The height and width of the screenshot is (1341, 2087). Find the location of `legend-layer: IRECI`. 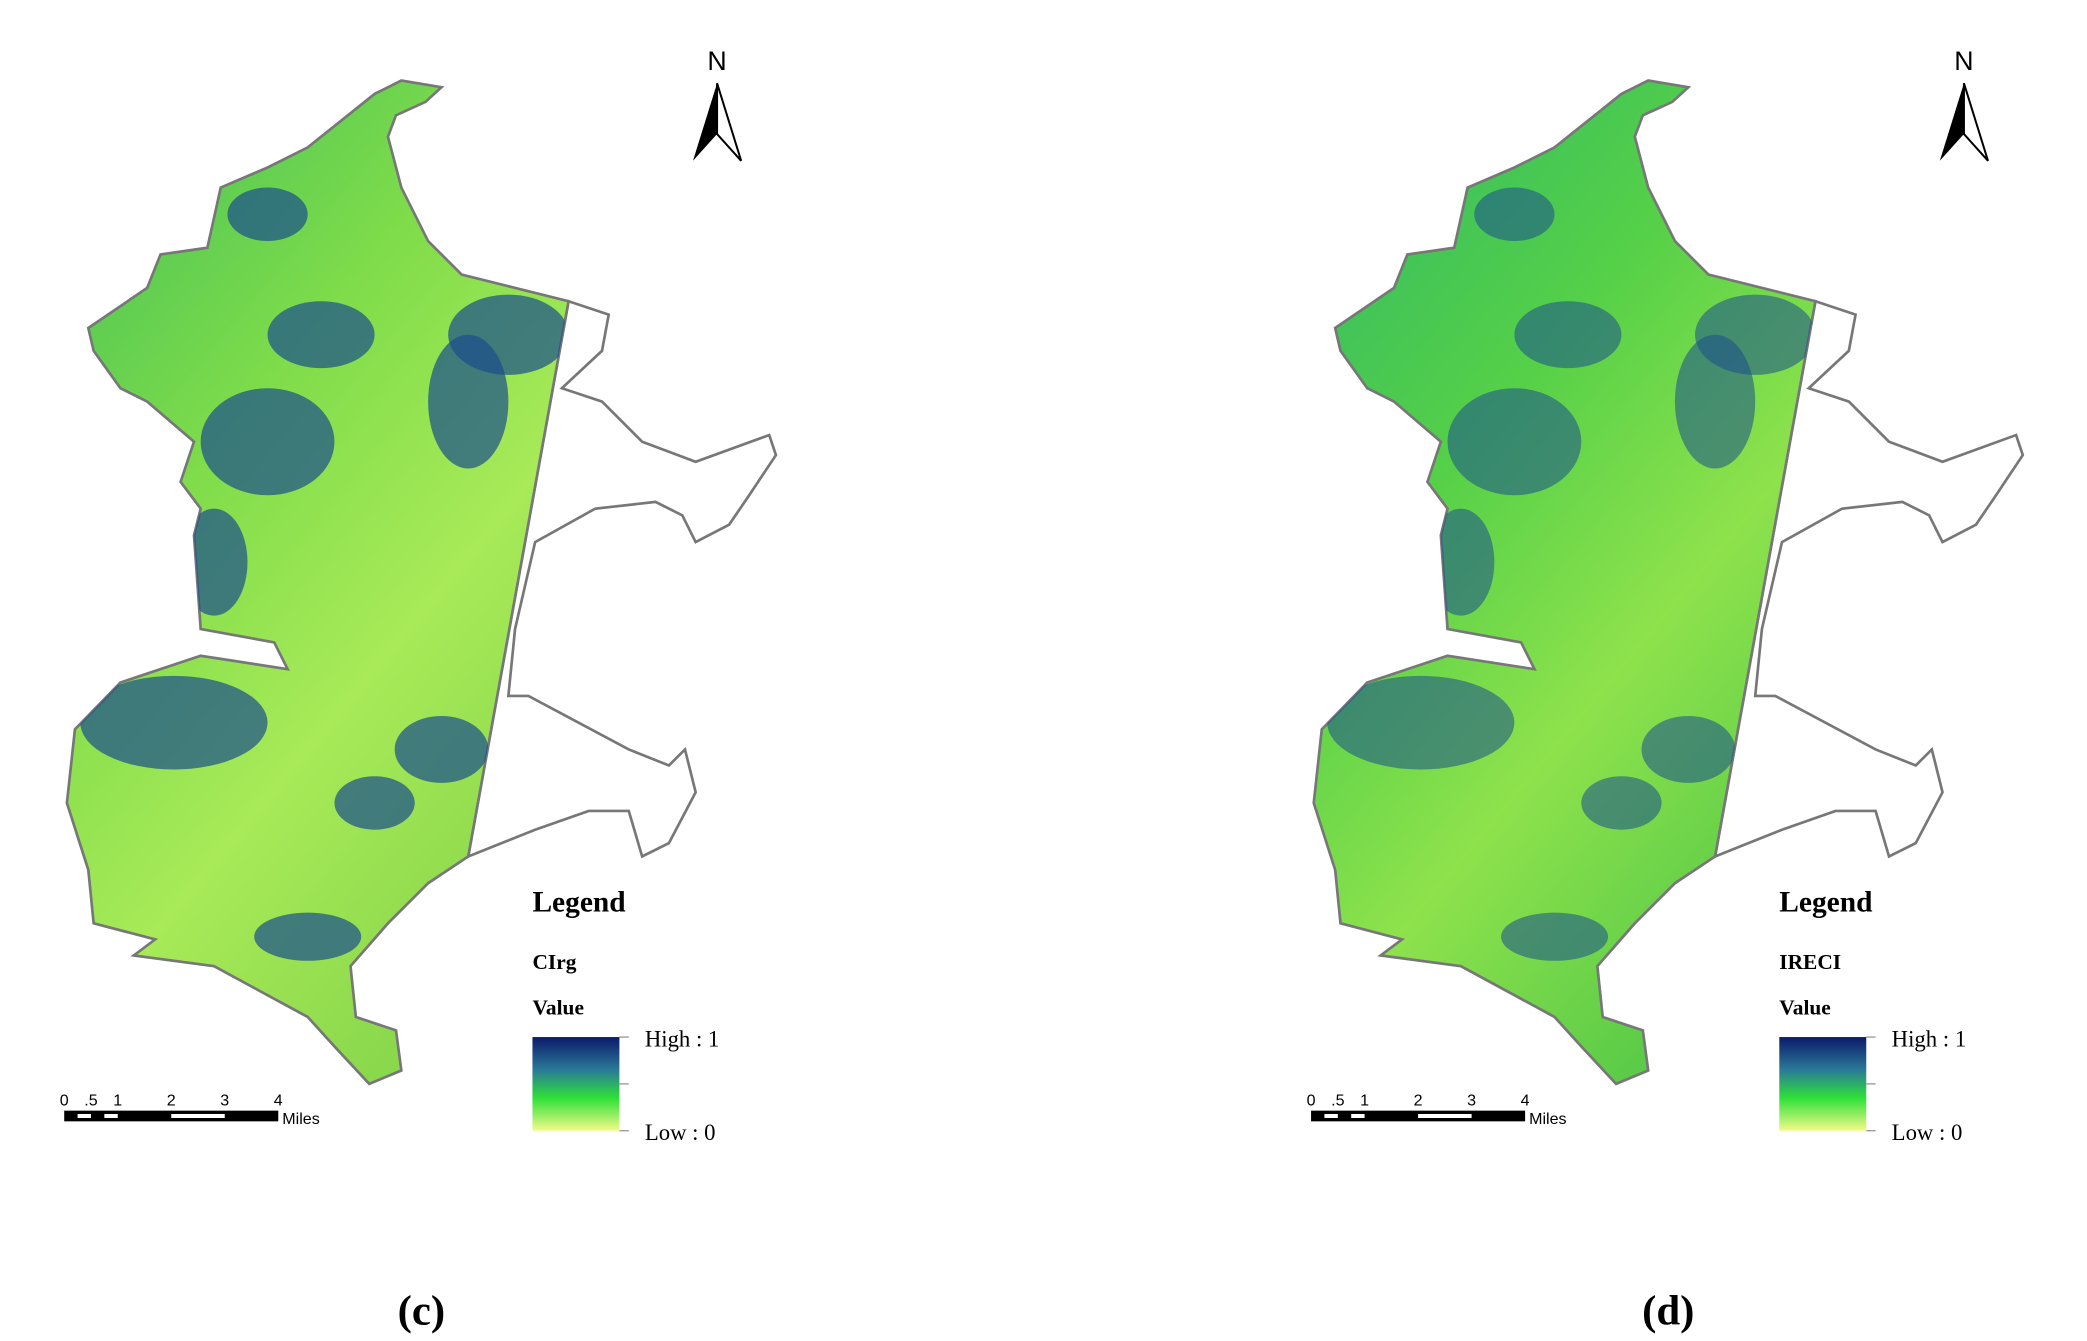

legend-layer: IRECI is located at coordinates (1810, 962).